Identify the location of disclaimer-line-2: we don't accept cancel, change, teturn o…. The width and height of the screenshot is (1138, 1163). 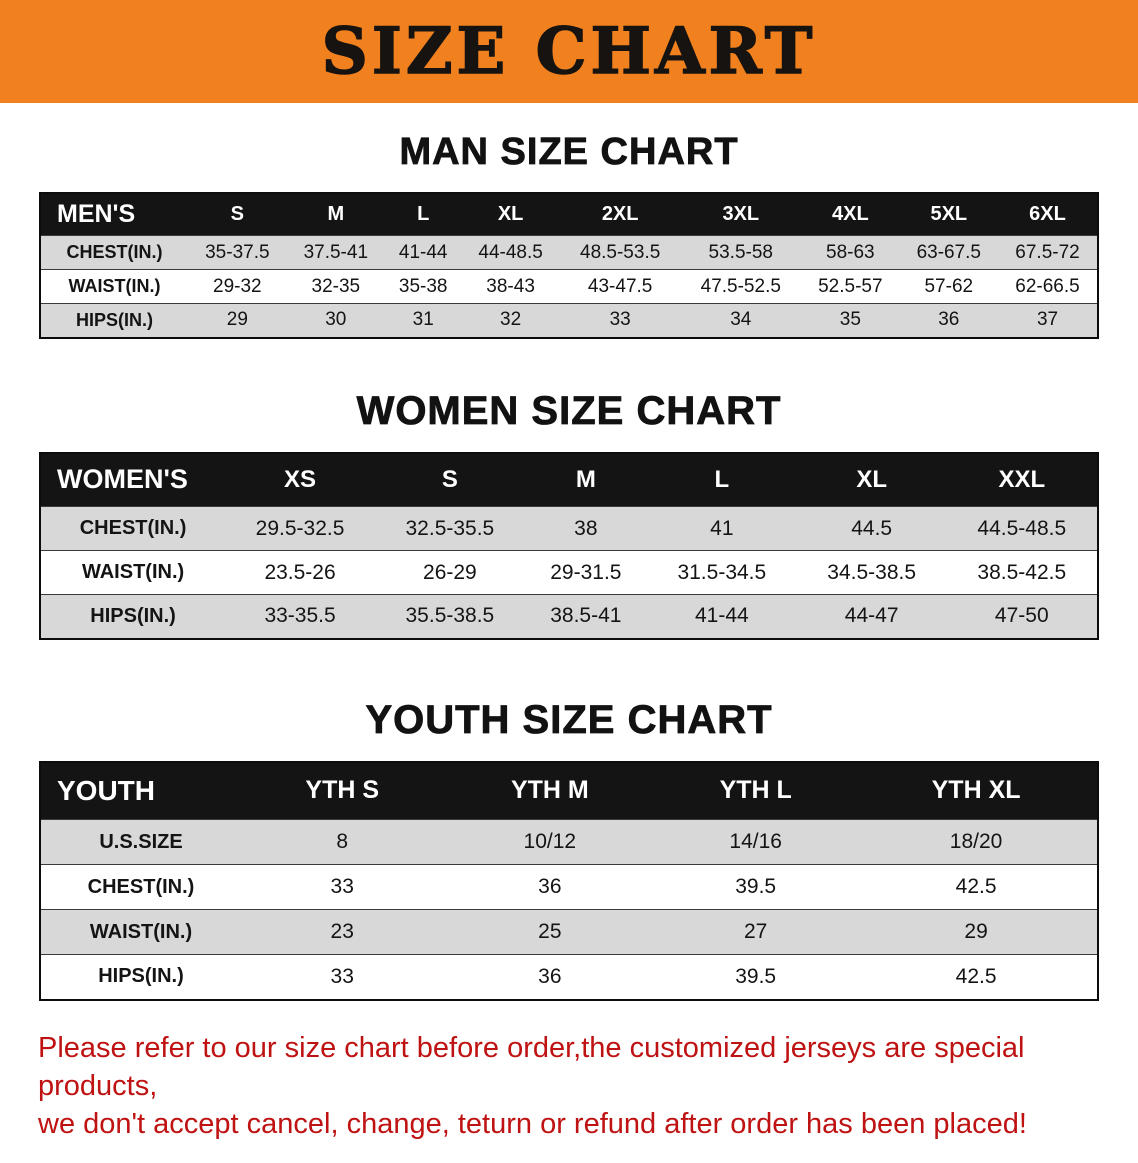
(569, 1124).